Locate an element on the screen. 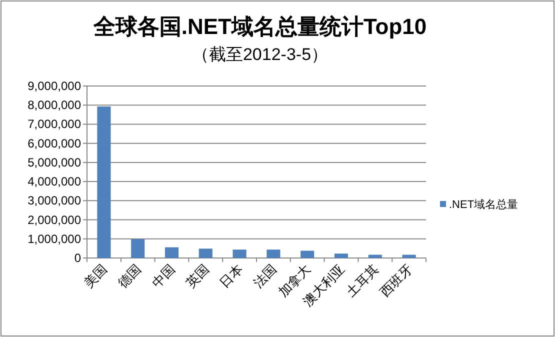  x-tick-label: 英国 is located at coordinates (197, 276).